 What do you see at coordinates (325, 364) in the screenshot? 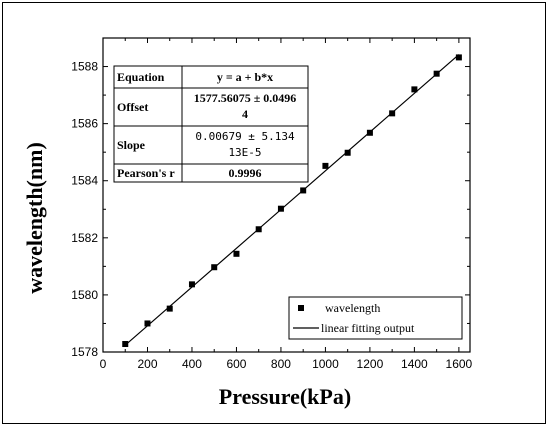
I see `x-tick-label: 1000` at bounding box center [325, 364].